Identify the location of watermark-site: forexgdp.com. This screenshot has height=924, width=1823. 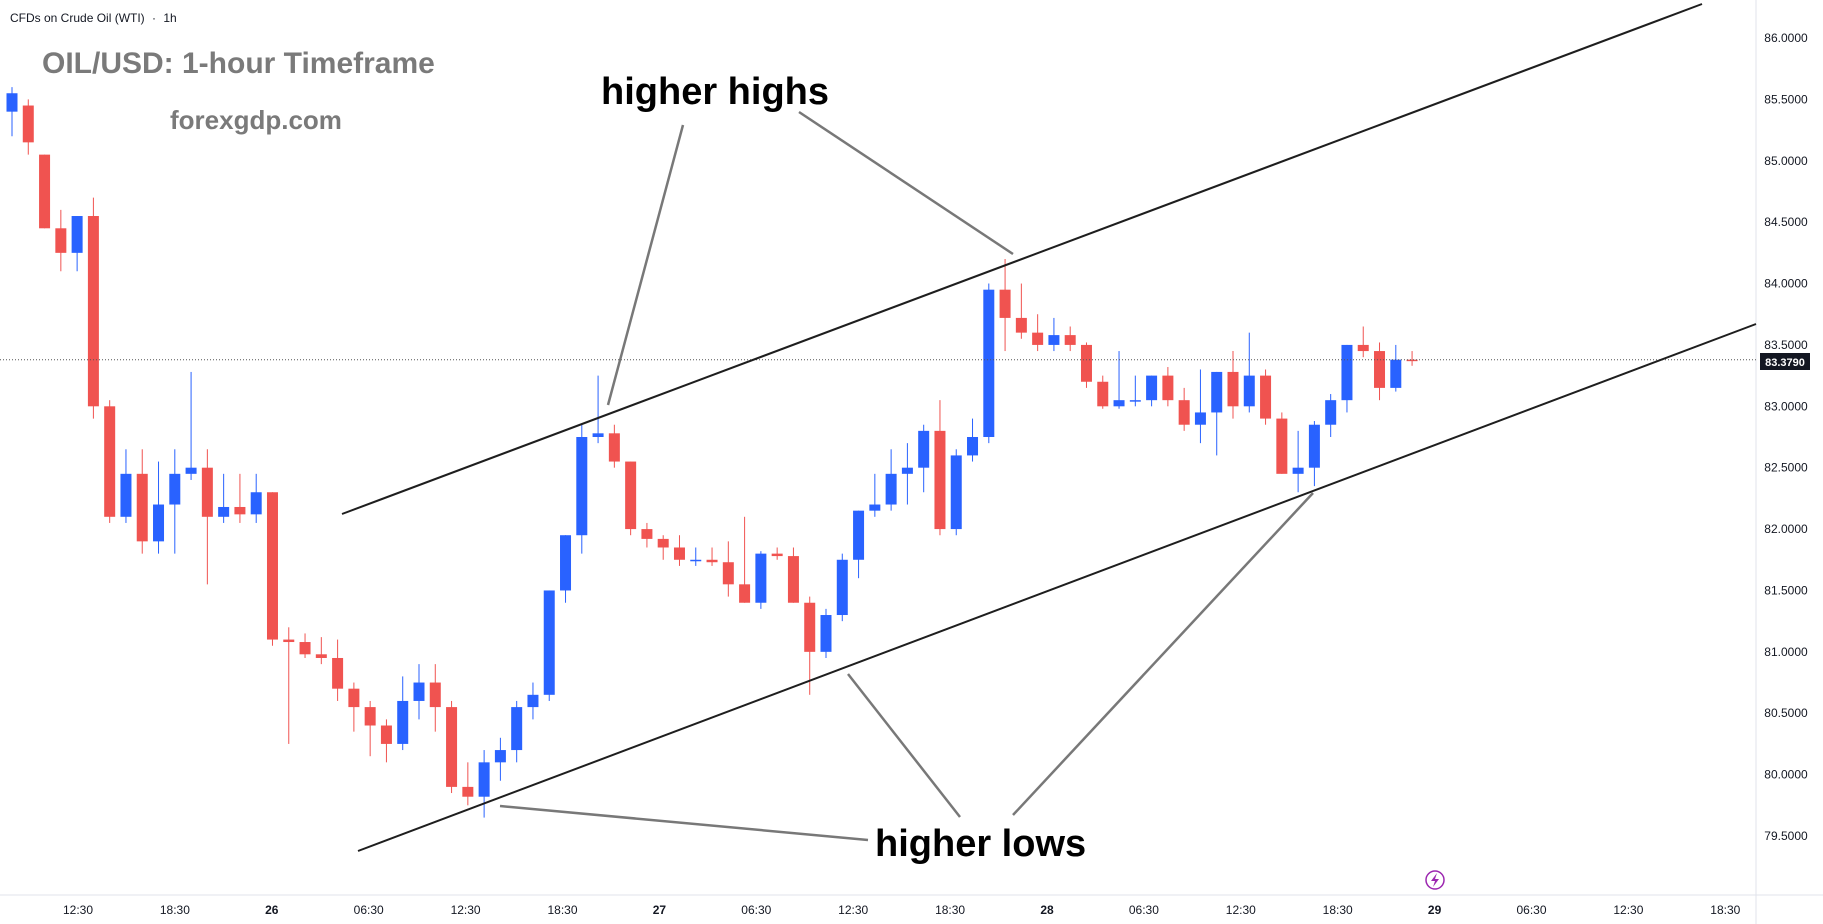
(256, 120).